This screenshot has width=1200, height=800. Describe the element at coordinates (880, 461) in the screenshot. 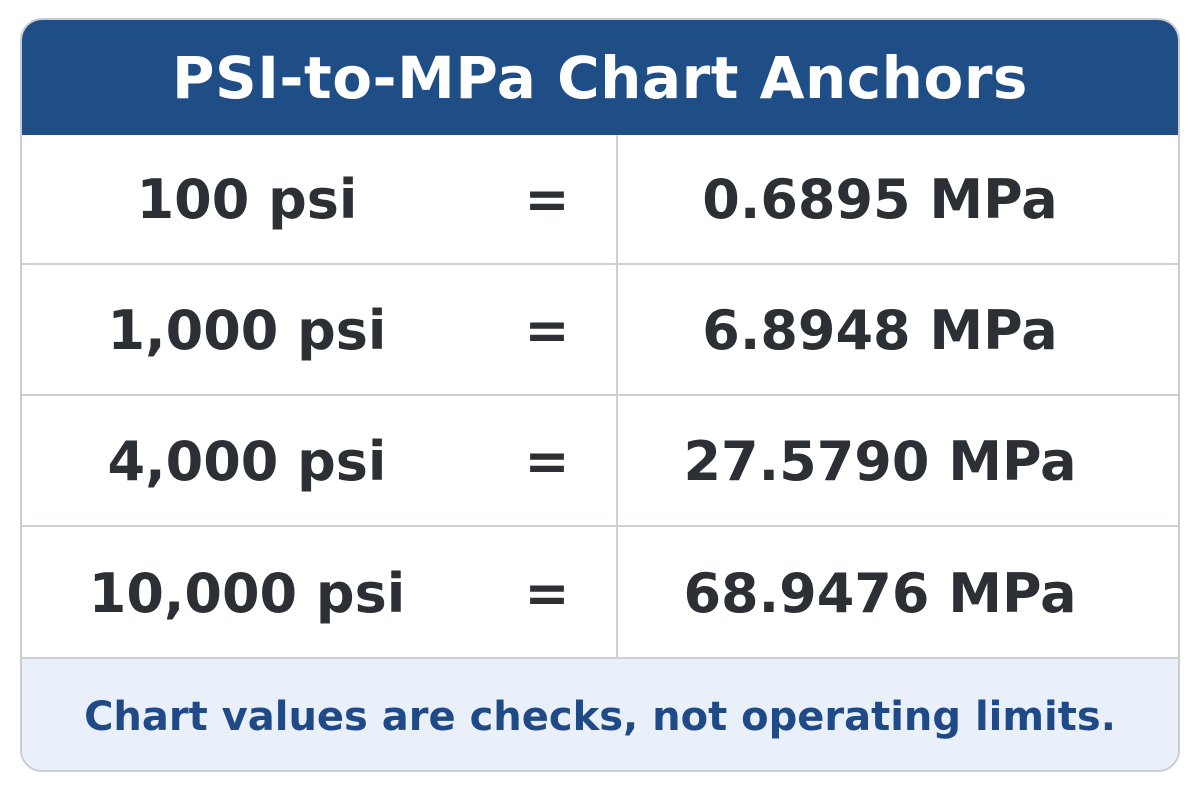

I see `mpa-value: 27.5790 MPa` at that location.